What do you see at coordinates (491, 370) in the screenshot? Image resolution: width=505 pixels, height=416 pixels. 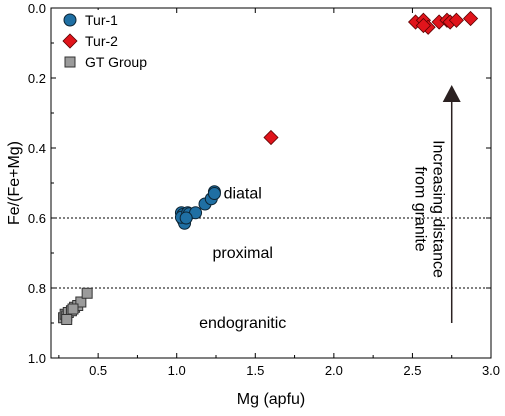 I see `x-tick-label: 3.0` at bounding box center [491, 370].